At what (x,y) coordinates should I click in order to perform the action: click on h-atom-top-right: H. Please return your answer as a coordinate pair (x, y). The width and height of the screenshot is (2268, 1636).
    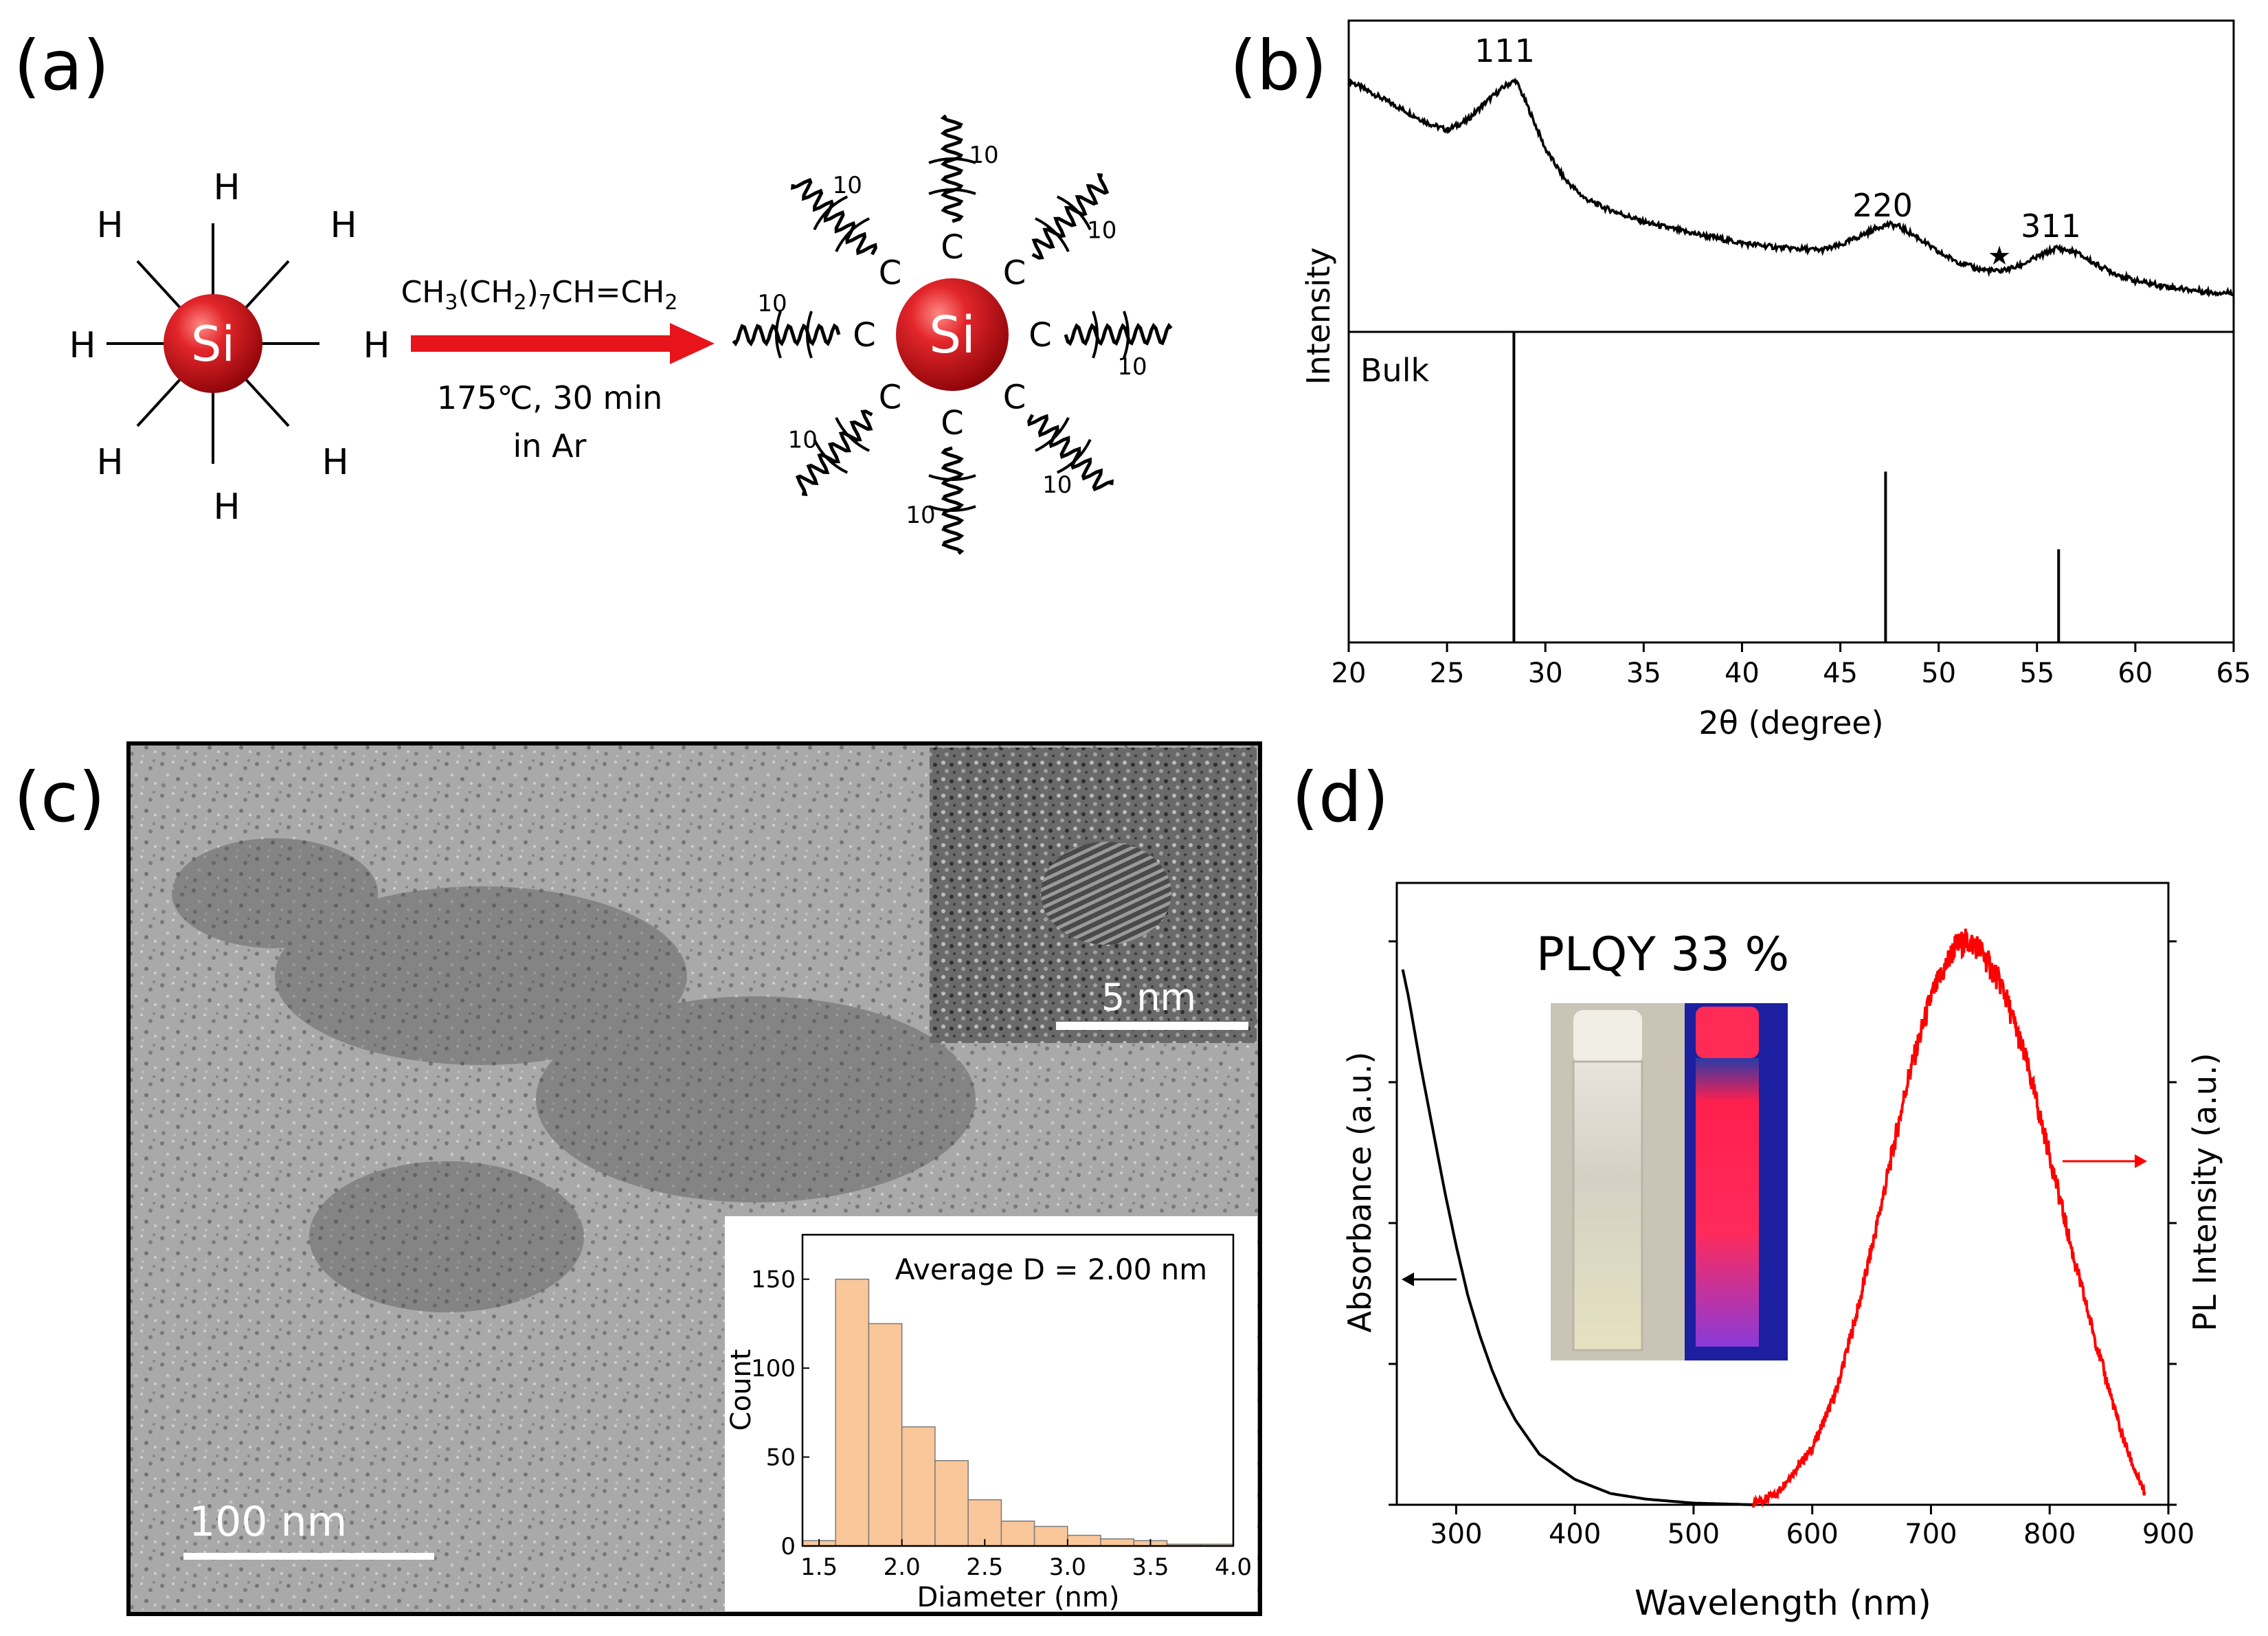
    Looking at the image, I should click on (343, 226).